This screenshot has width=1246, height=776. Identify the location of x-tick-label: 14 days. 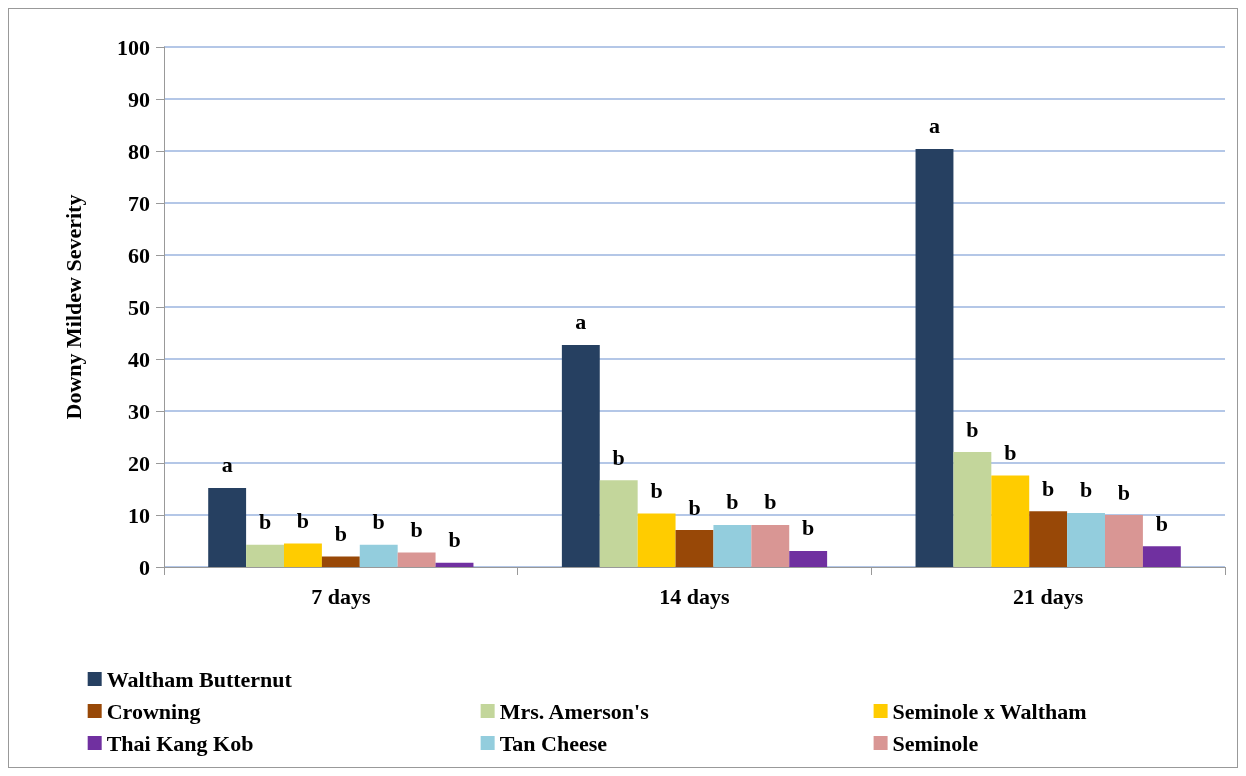
(695, 596).